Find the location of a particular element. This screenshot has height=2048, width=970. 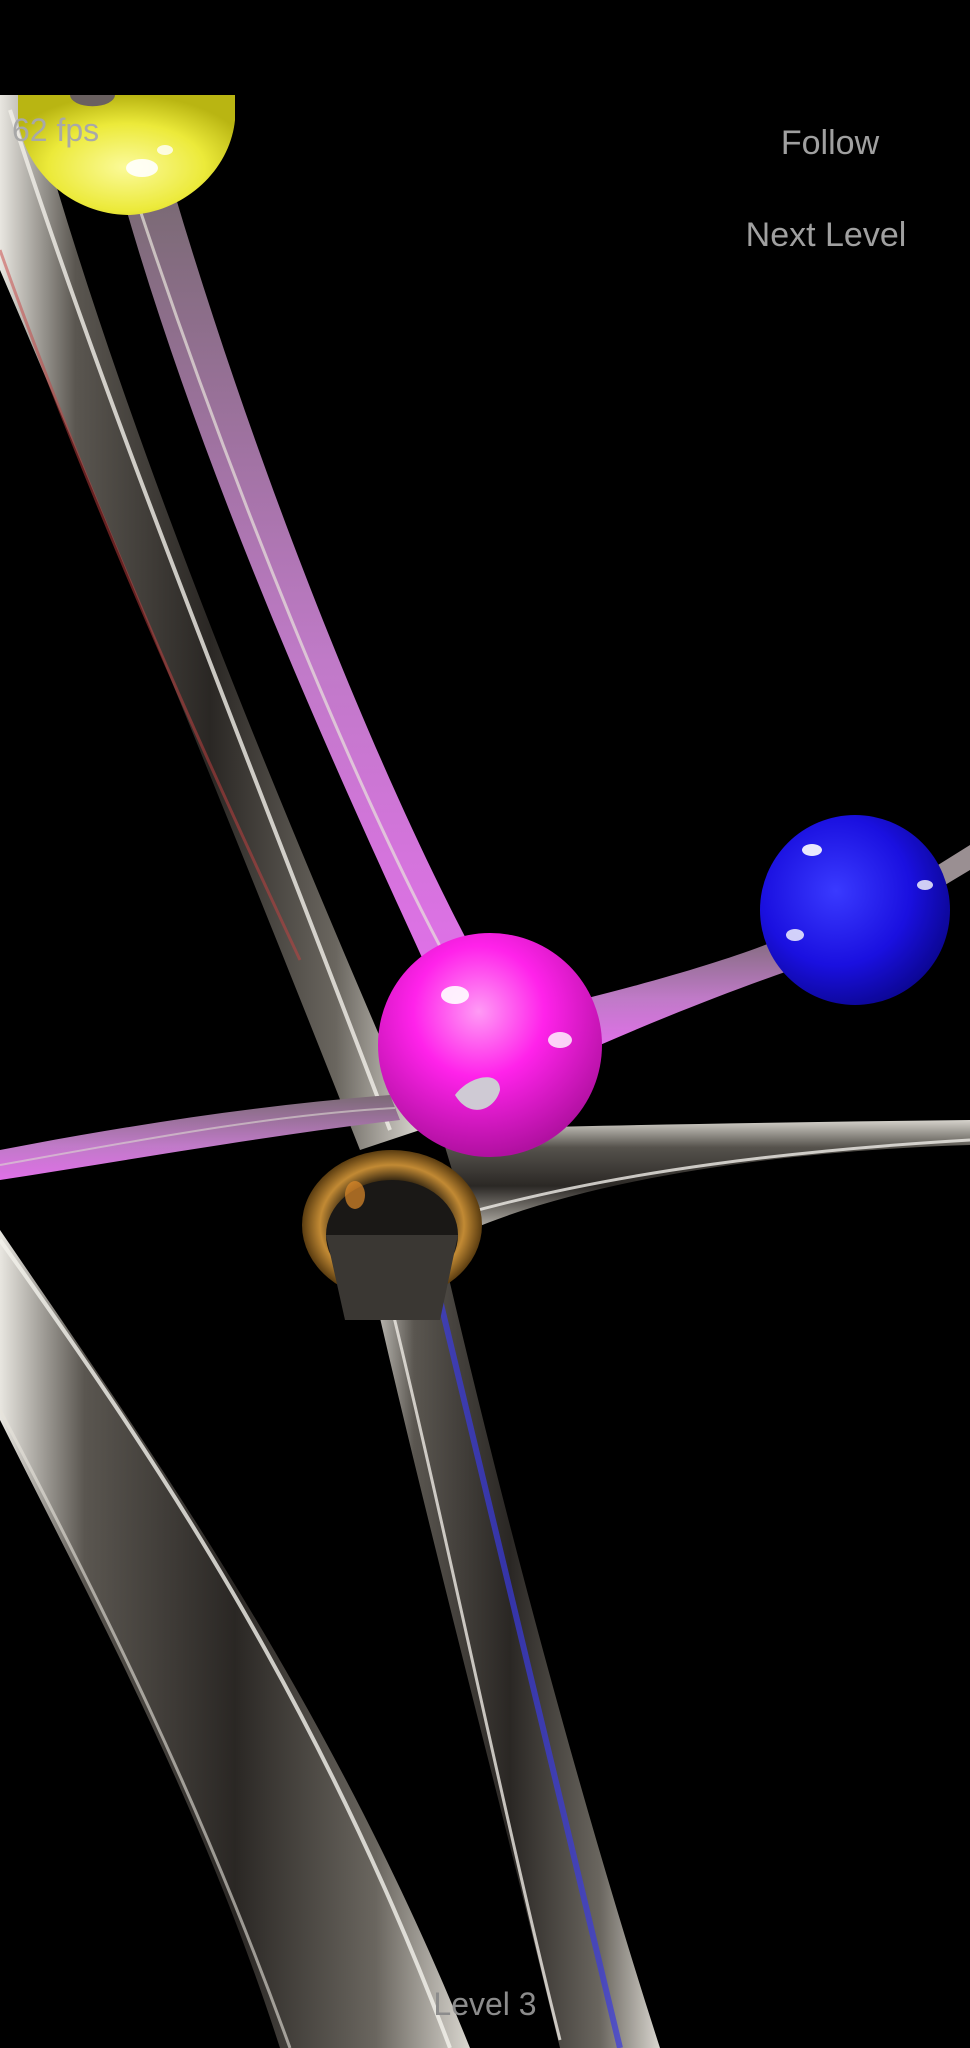

rod-yellow-magenta is located at coordinates (302, 585).